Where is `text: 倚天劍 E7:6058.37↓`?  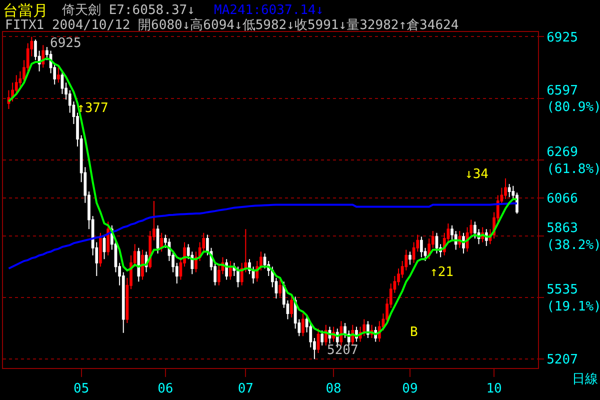 text: 倚天劍 E7:6058.37↓ is located at coordinates (128, 10).